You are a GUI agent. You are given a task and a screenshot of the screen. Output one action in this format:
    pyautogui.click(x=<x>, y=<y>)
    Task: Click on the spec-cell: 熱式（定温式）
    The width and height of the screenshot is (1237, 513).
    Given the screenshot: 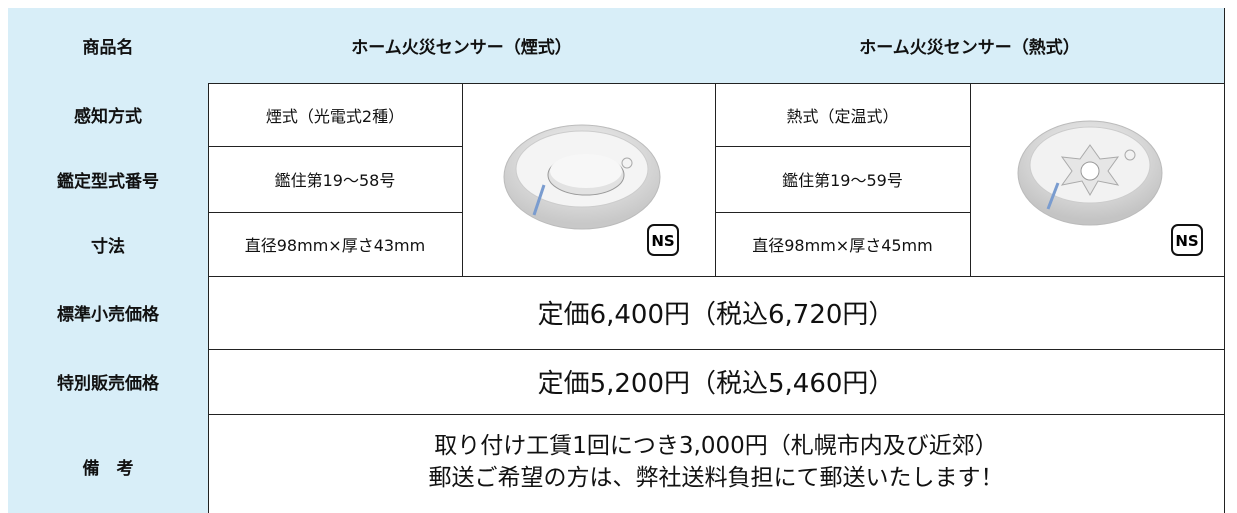 What is the action you would take?
    pyautogui.click(x=843, y=115)
    